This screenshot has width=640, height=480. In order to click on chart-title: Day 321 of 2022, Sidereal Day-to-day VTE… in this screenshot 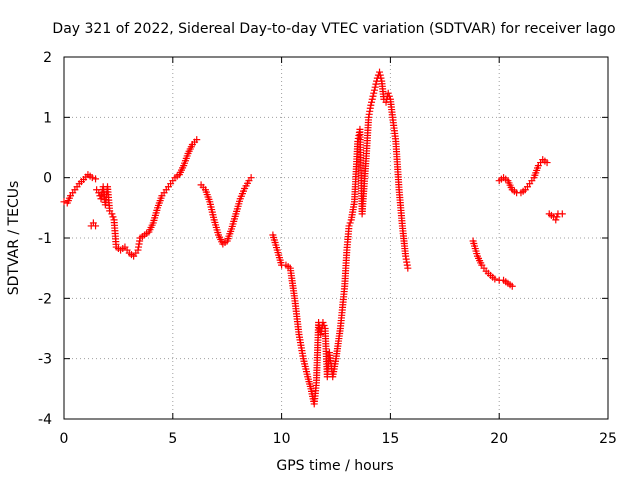, I will do `click(333, 29)`.